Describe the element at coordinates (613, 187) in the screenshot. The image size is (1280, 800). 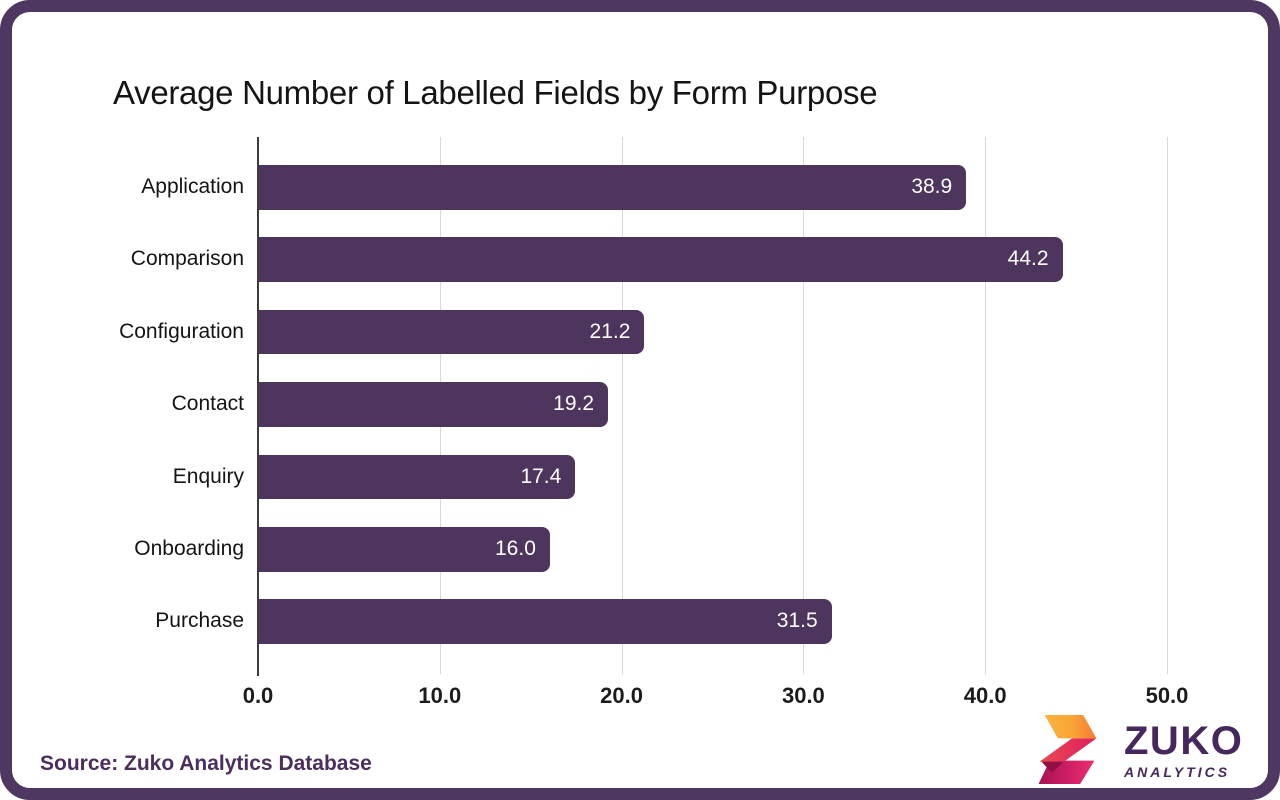
I see `bar: 38.9` at that location.